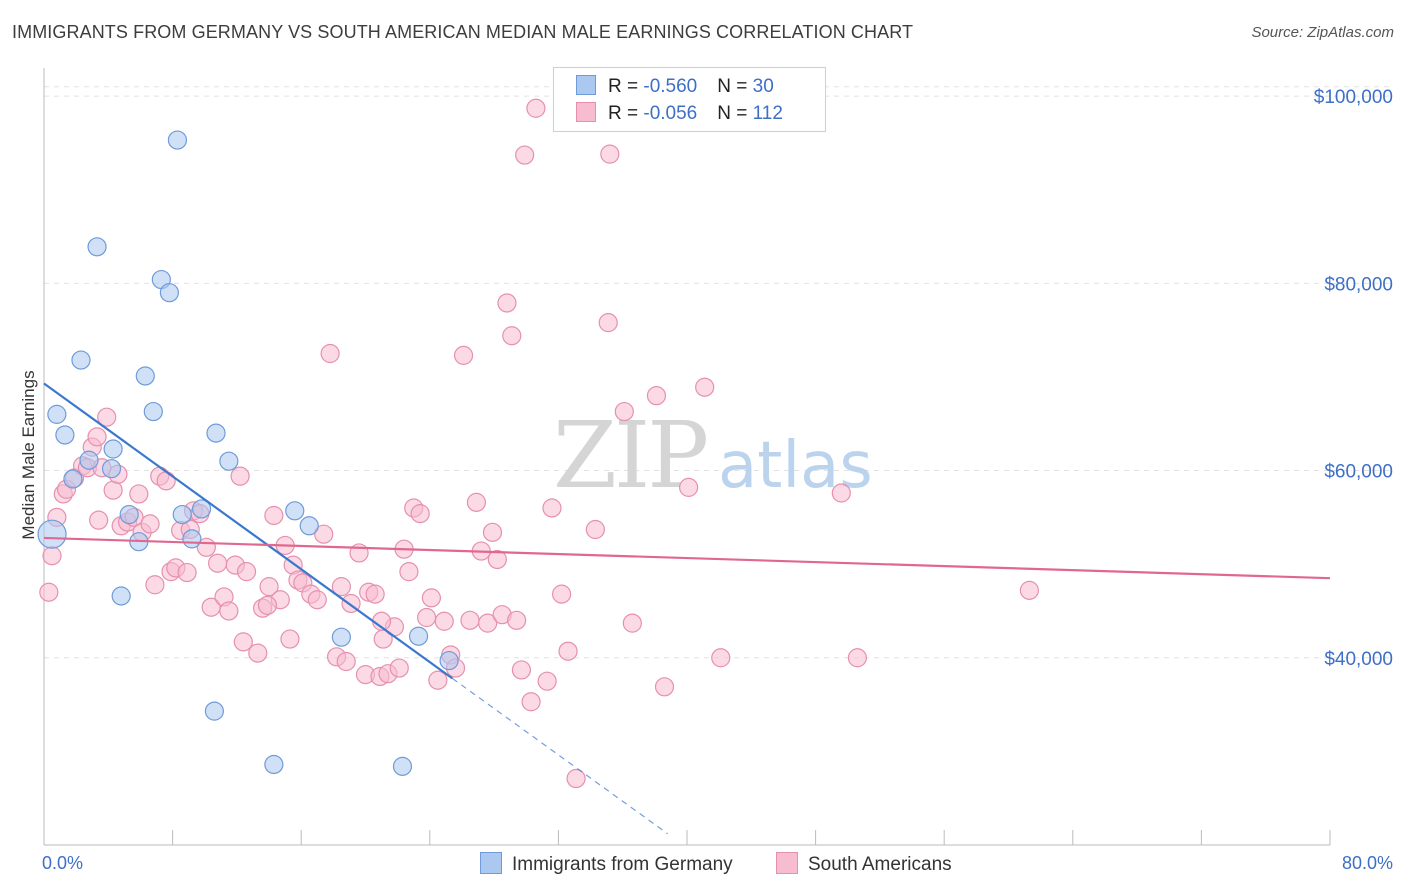 The width and height of the screenshot is (1406, 892). Describe the element at coordinates (1358, 472) in the screenshot. I see `y-tick-label: $60,000` at that location.